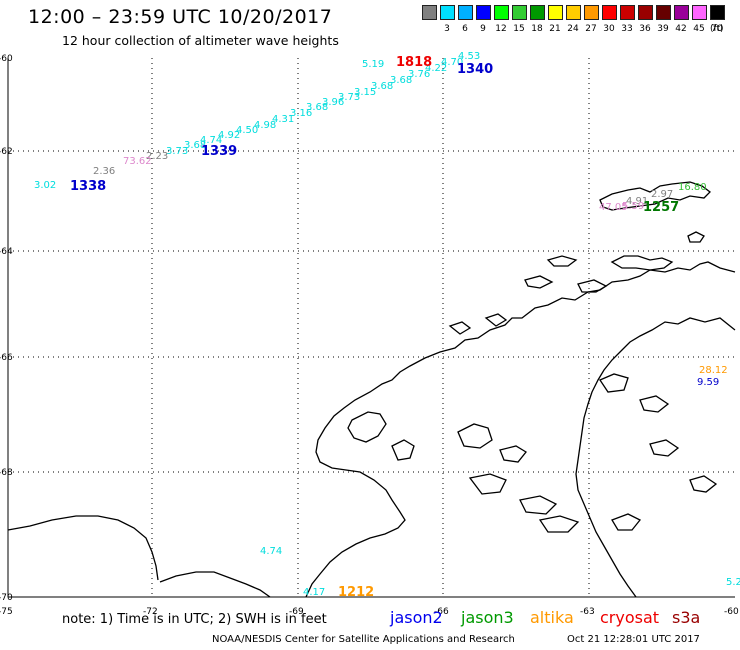 This screenshot has width=740, height=650. What do you see at coordinates (6, 328) in the screenshot?
I see `latitude-labels: -60 -62 -64 -66 -68 -70` at bounding box center [6, 328].